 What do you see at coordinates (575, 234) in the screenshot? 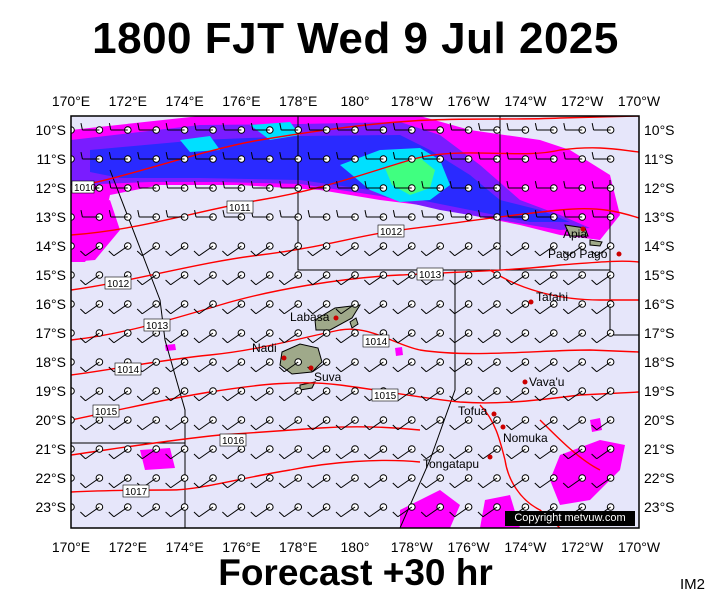
I see `svg-text: Apia` at bounding box center [575, 234].